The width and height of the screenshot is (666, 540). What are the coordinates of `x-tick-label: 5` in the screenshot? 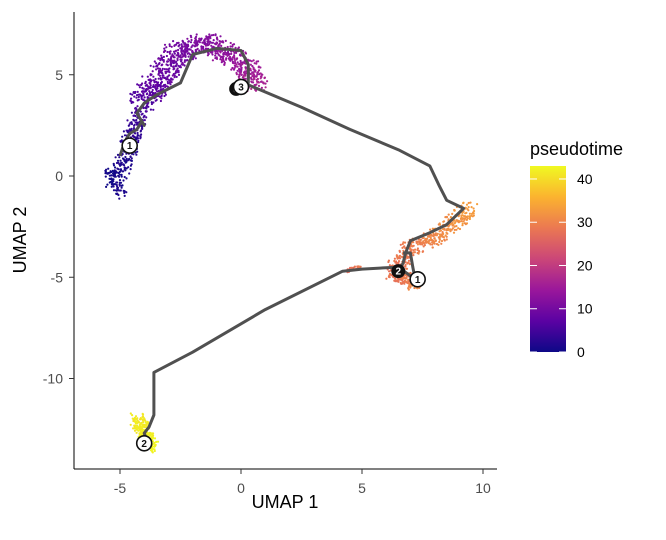 It's located at (362, 488).